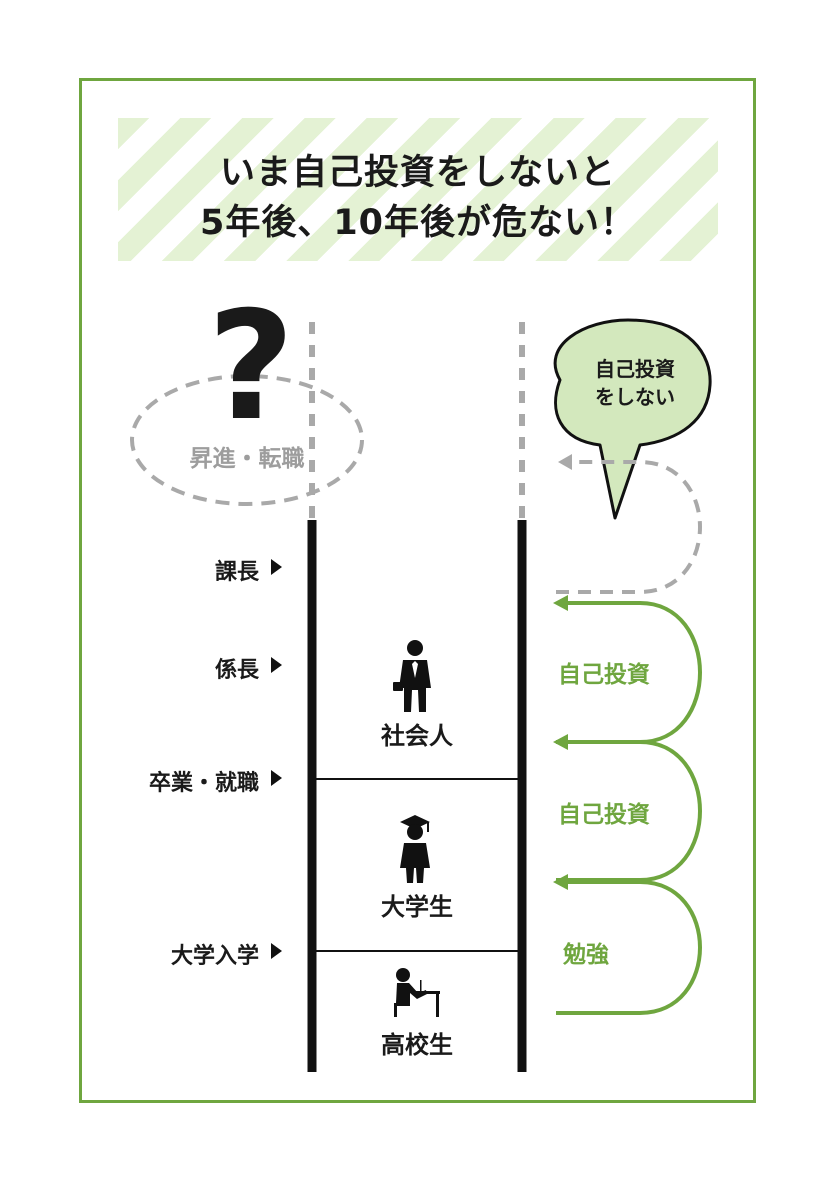  What do you see at coordinates (417, 1045) in the screenshot?
I see `stage-label-high-school-student: 高校生` at bounding box center [417, 1045].